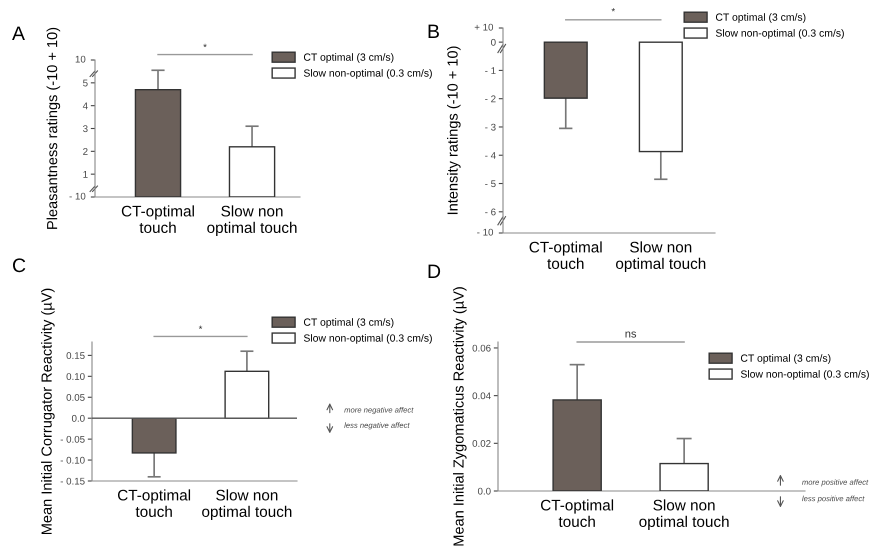 This screenshot has height=556, width=874. Describe the element at coordinates (481, 348) in the screenshot. I see `y-tick-label: 0.06` at that location.